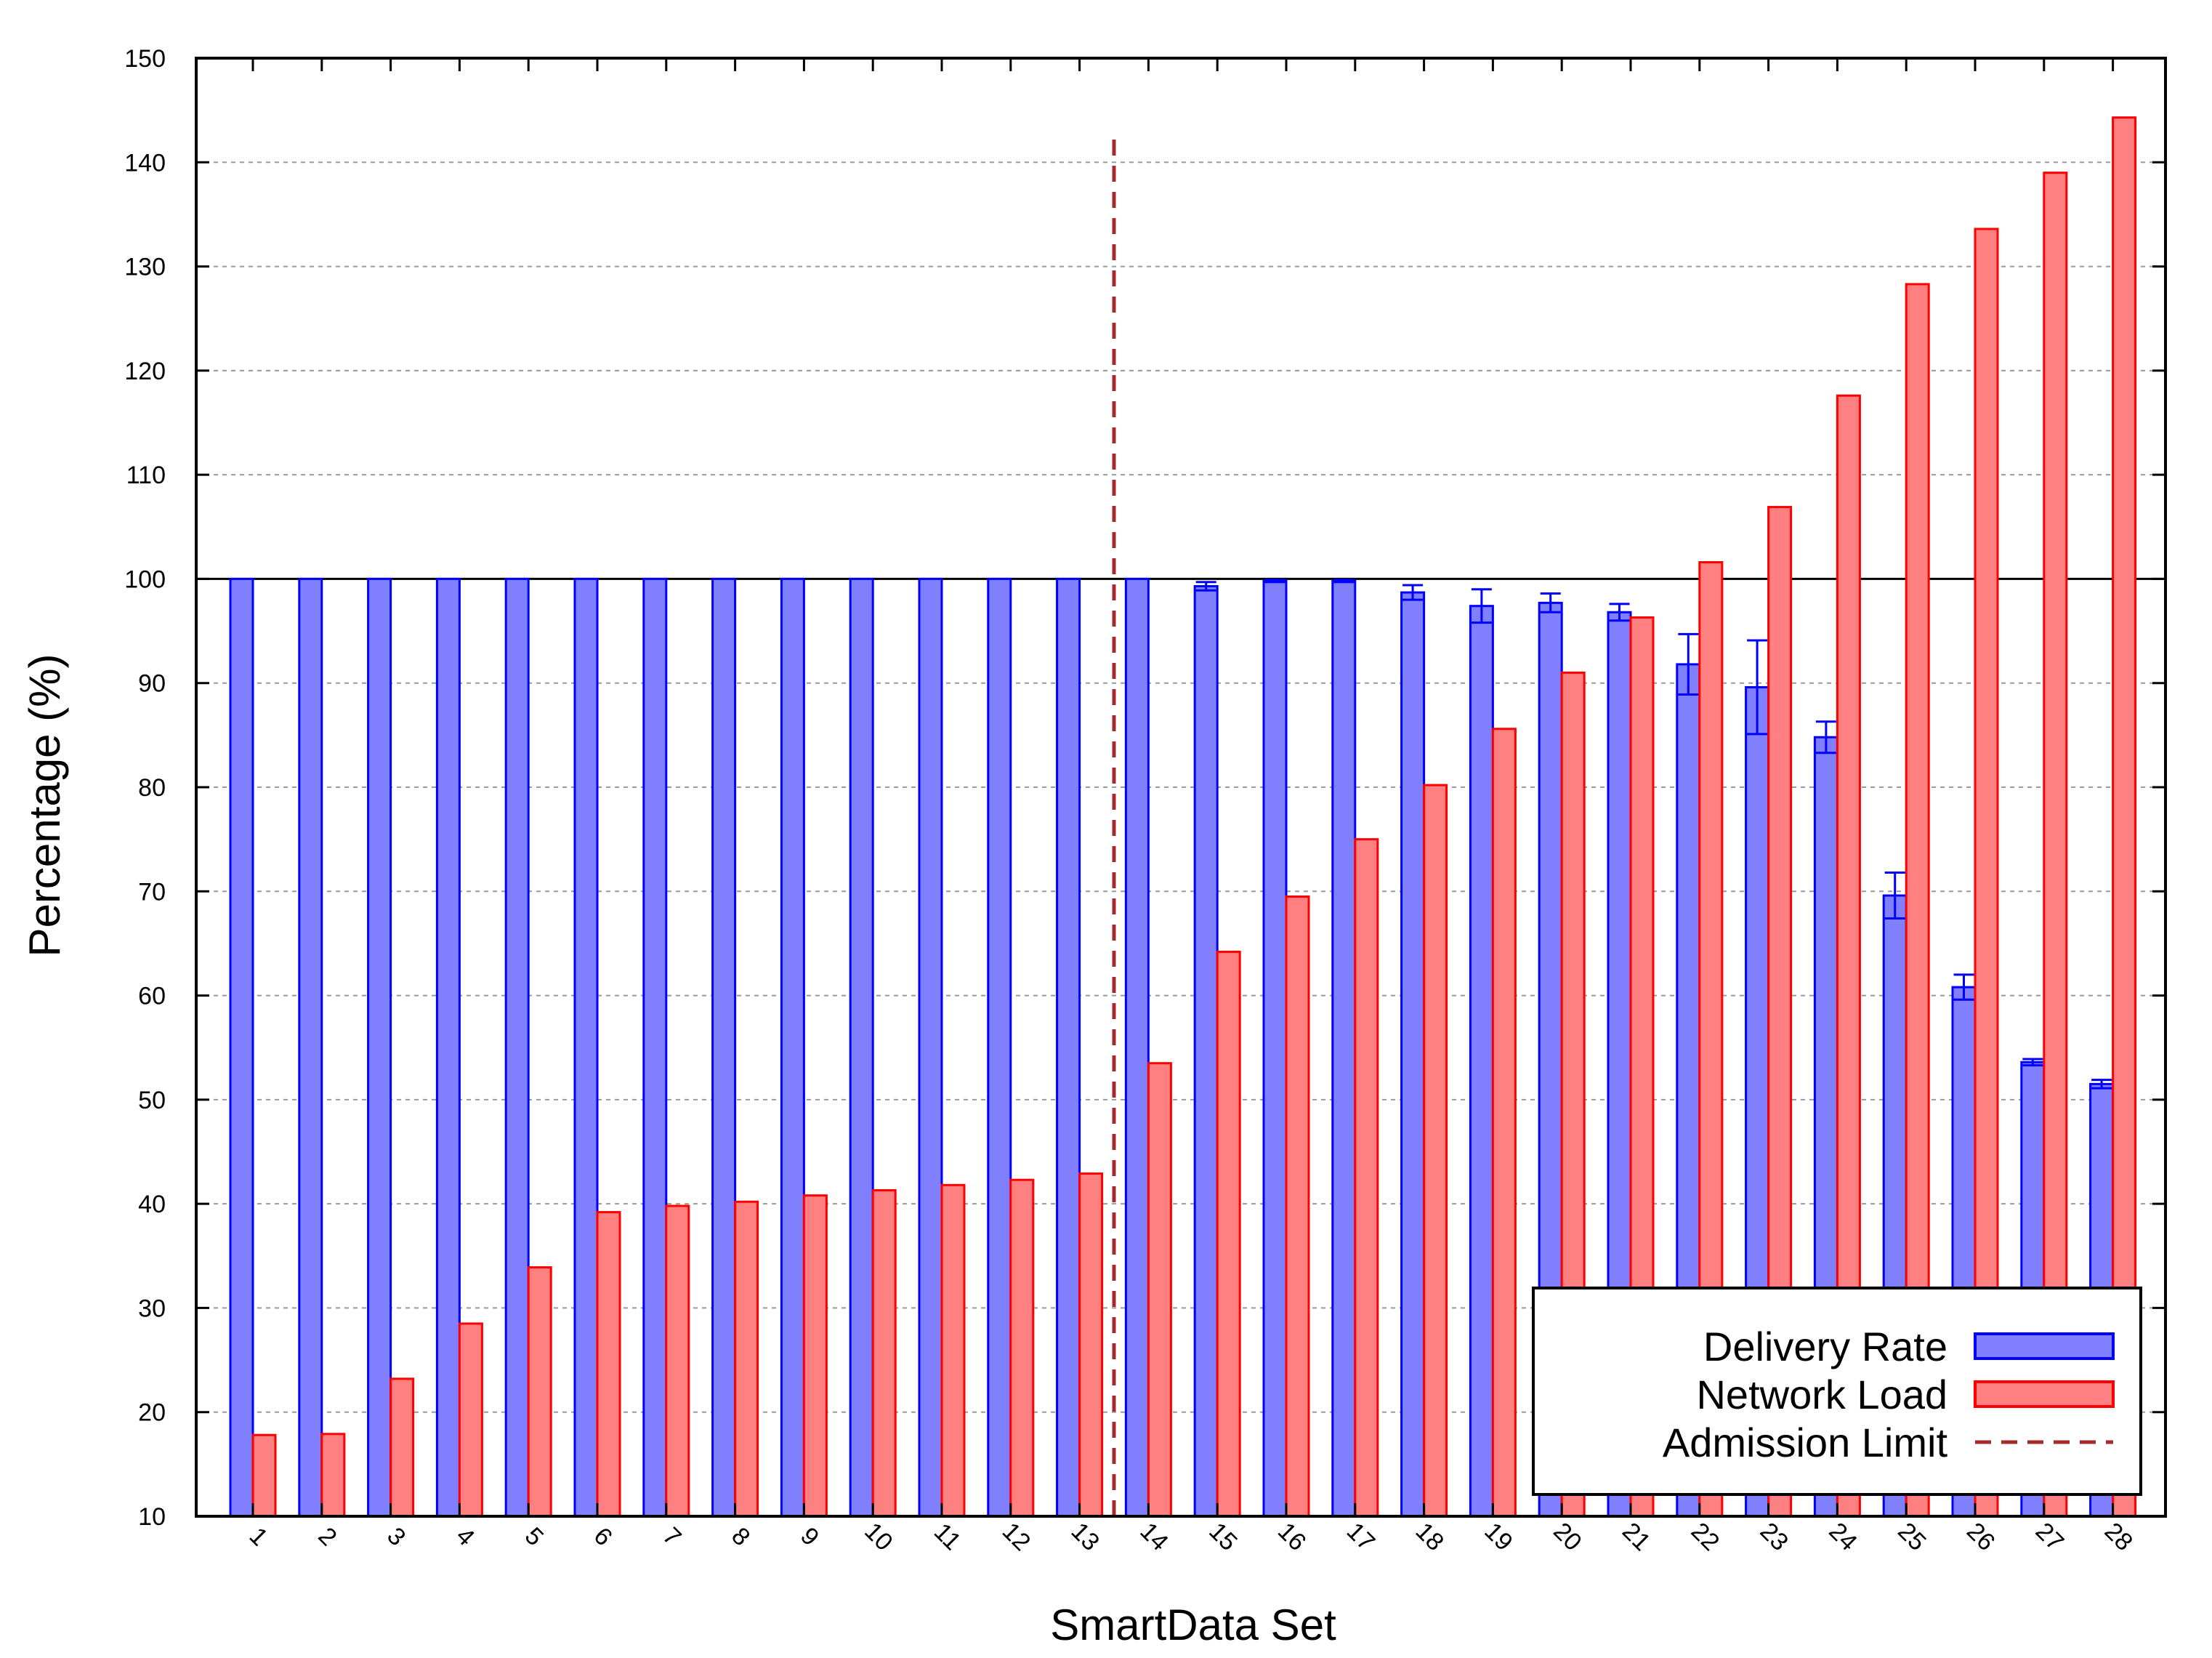 This screenshot has width=2212, height=1658. I want to click on x-axis-label: SmartData Set, so click(1193, 1625).